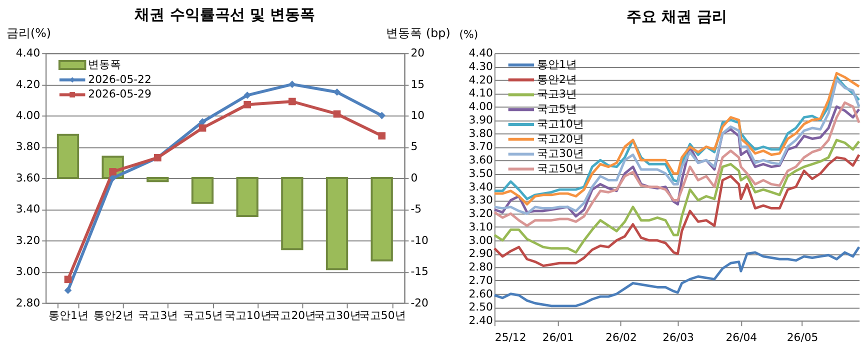 The image size is (866, 357). Describe the element at coordinates (557, 79) in the screenshot. I see `legend-label: 통안2년` at that location.